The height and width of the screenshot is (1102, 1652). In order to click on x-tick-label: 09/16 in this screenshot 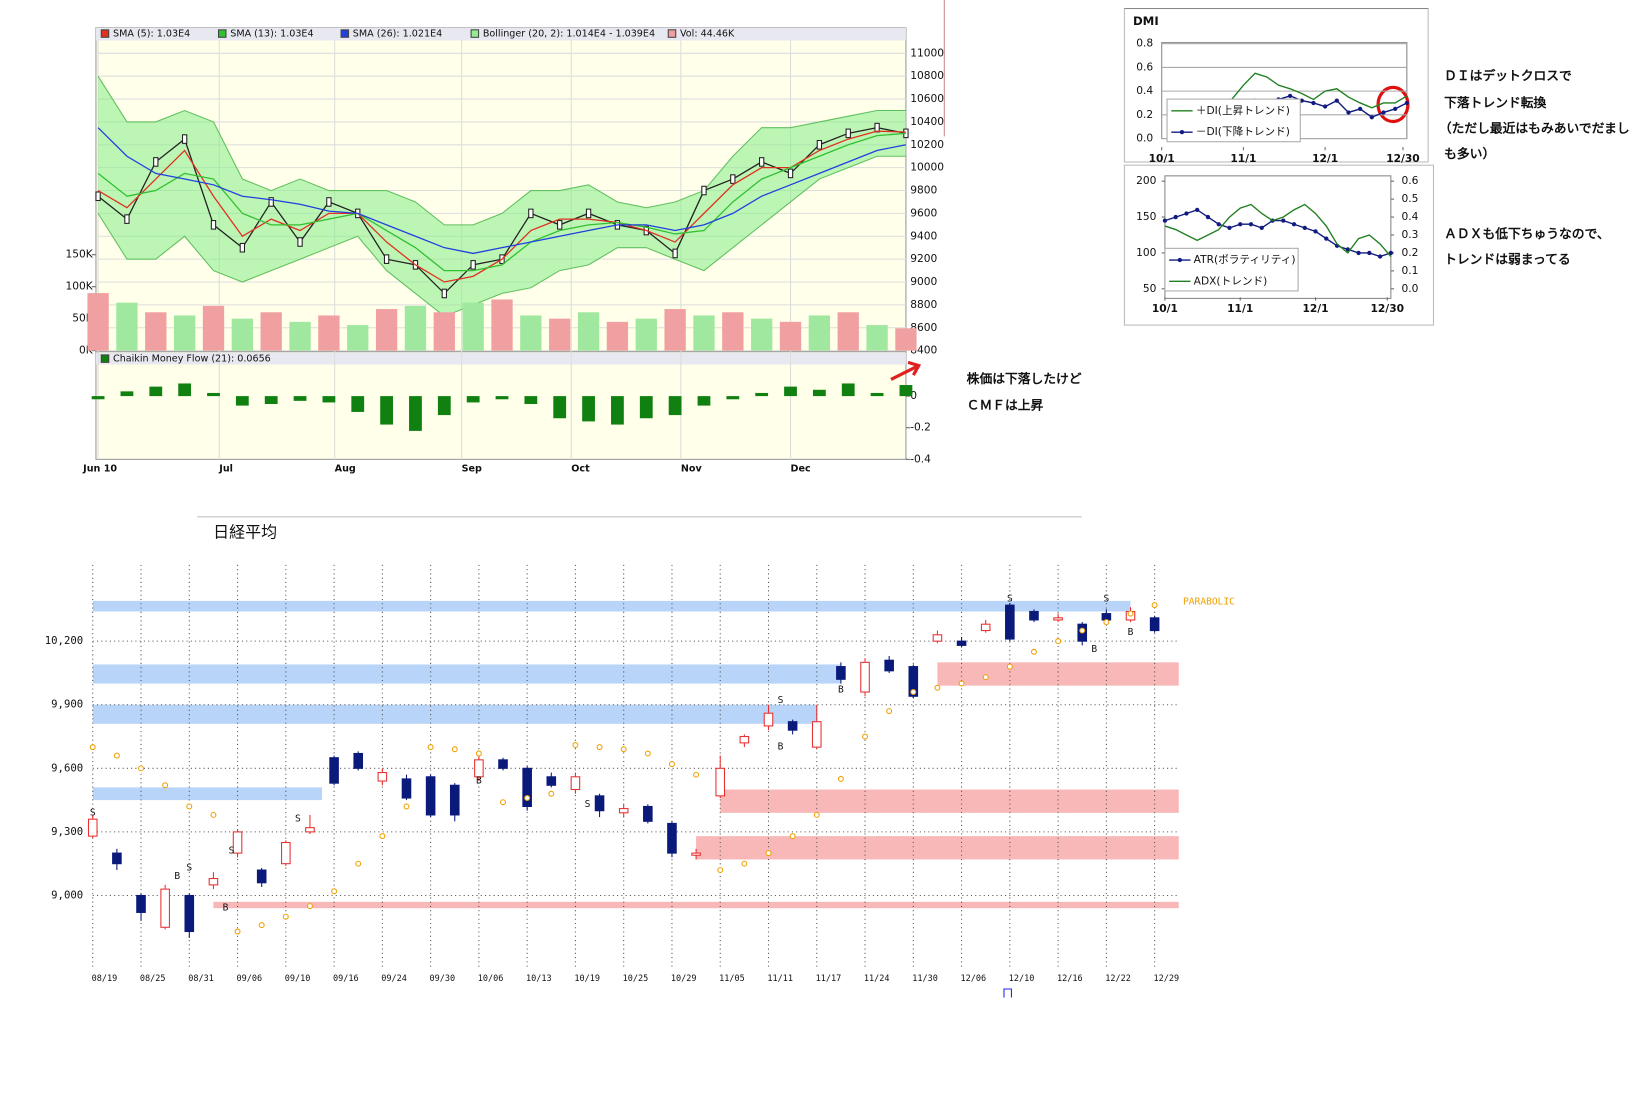, I will do `click(346, 979)`.